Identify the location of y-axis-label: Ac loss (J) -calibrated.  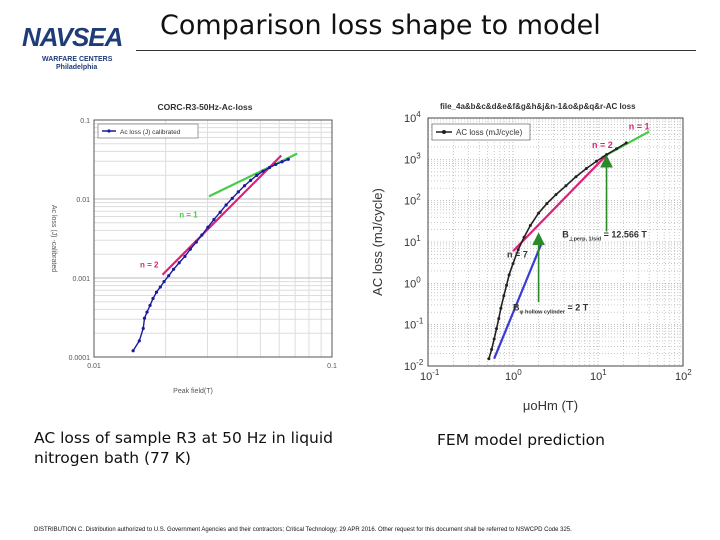
(53, 238).